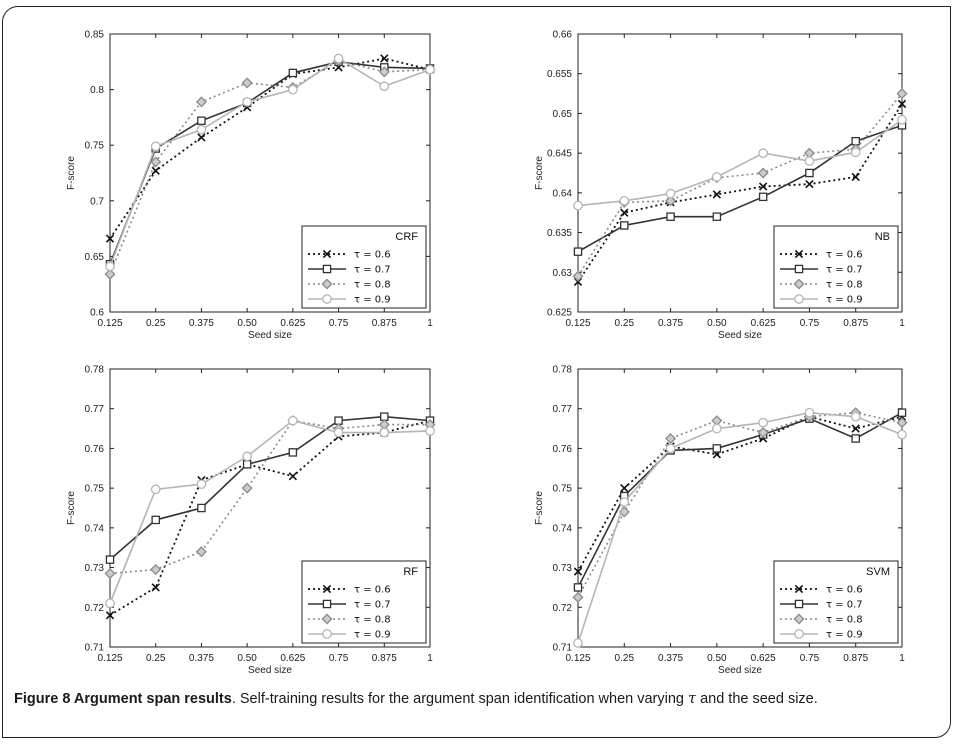  I want to click on y-tick-label: 0.6, so click(97, 313).